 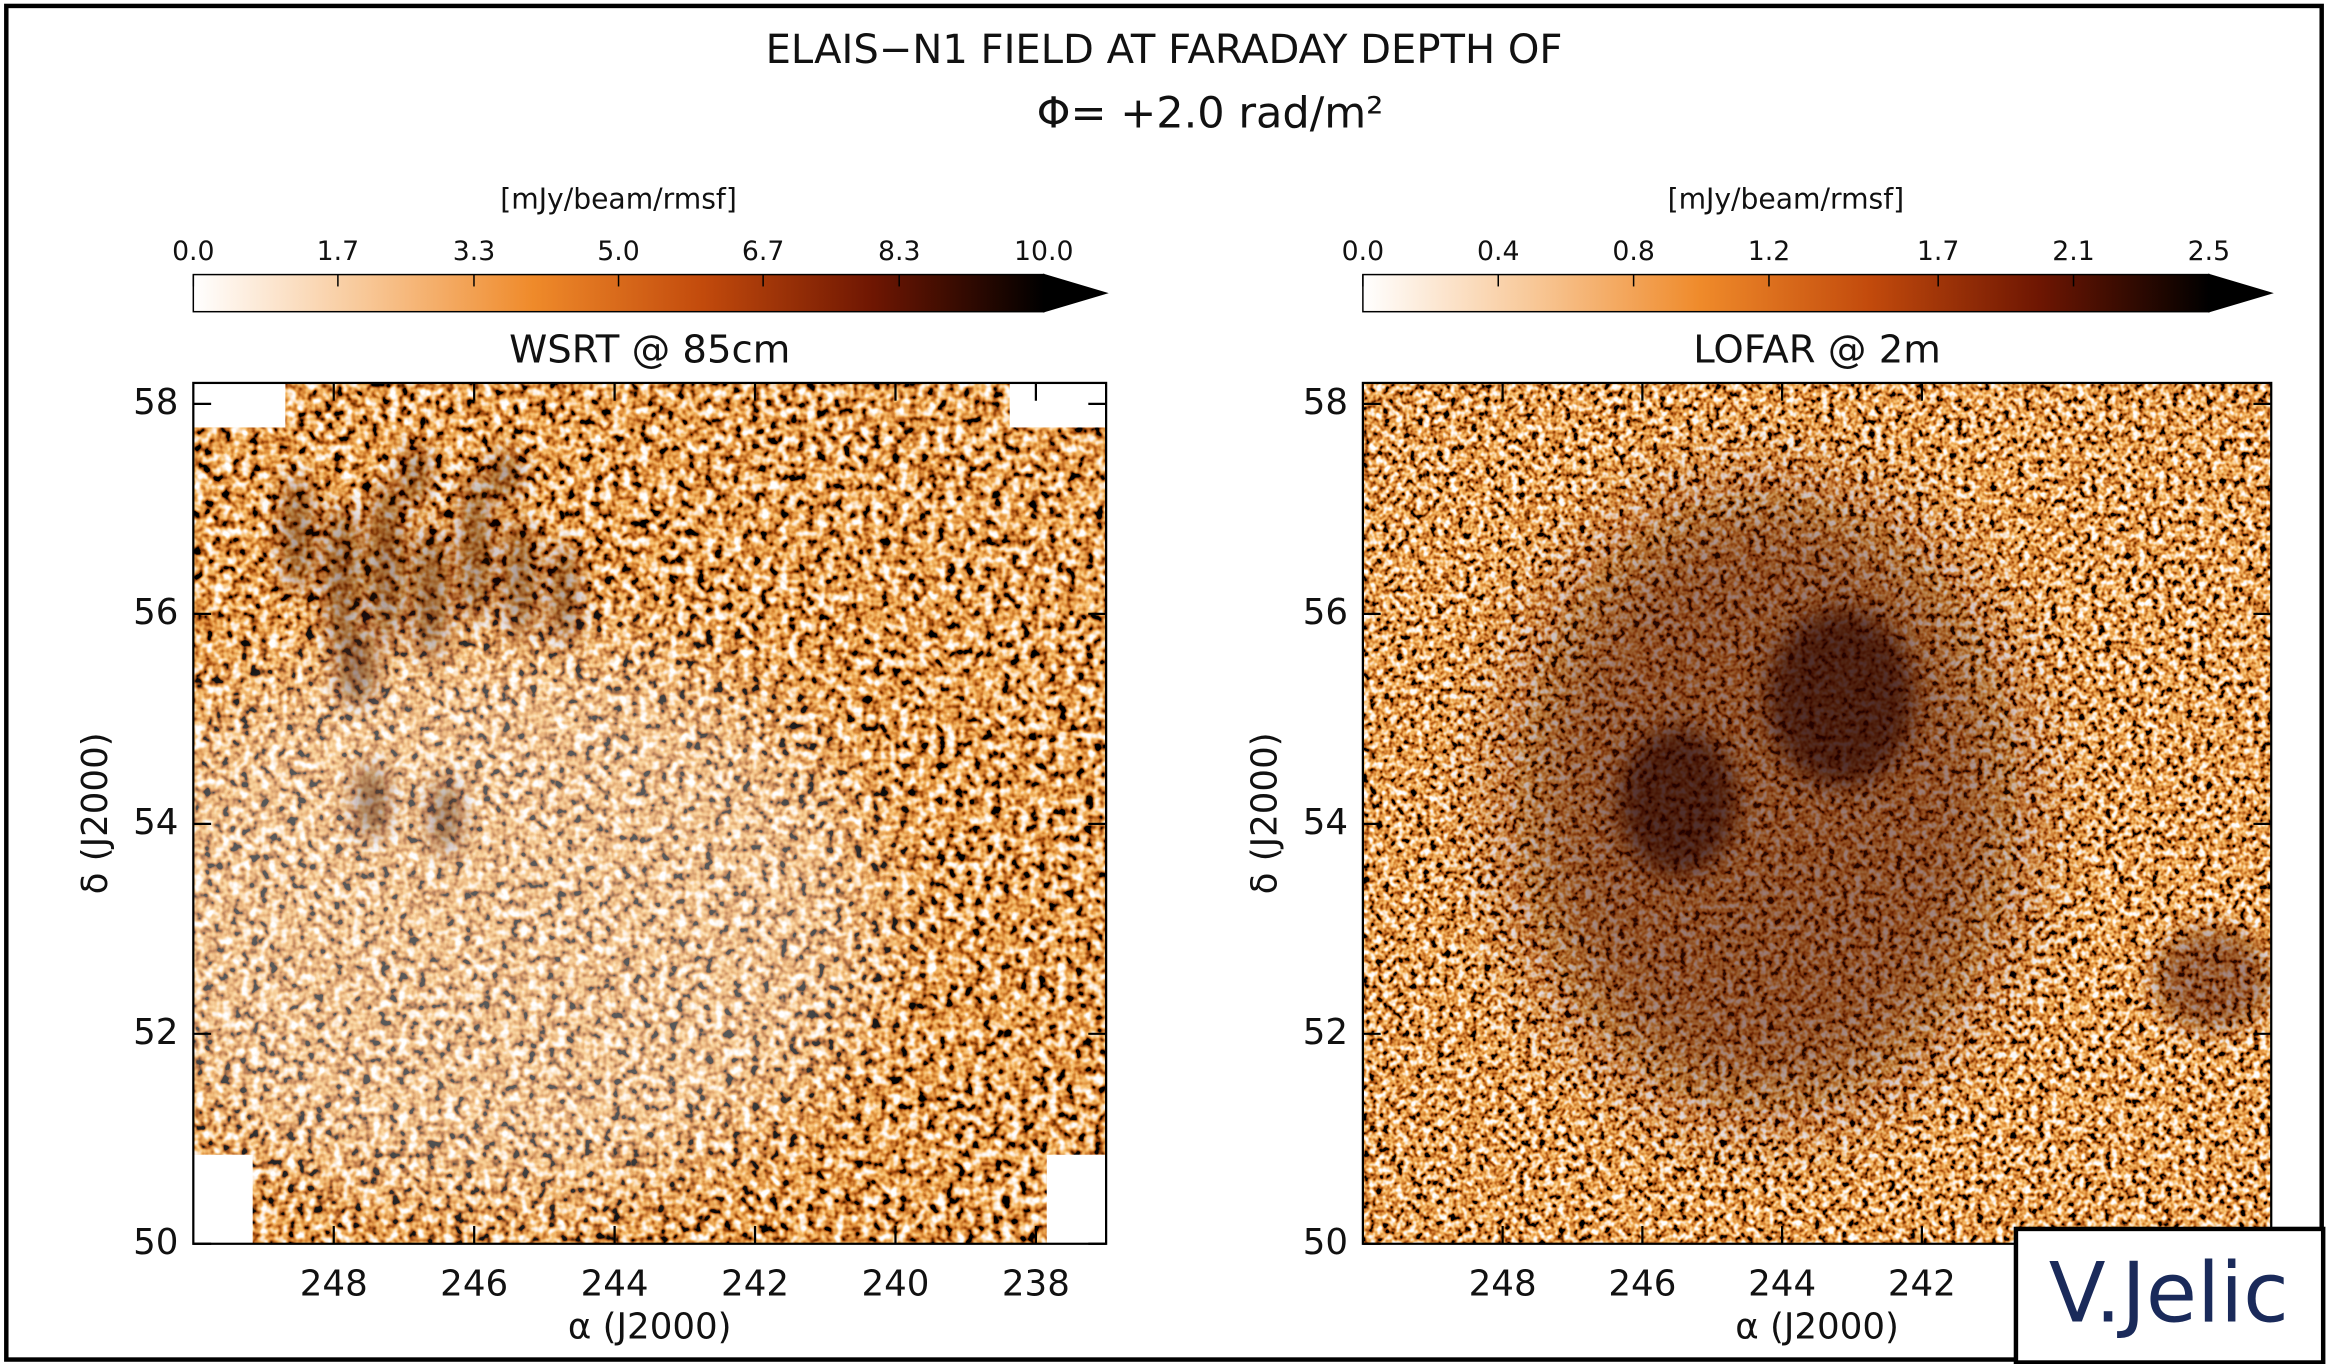 I want to click on colorbar-tick-label: 10.0, so click(x=1043, y=251).